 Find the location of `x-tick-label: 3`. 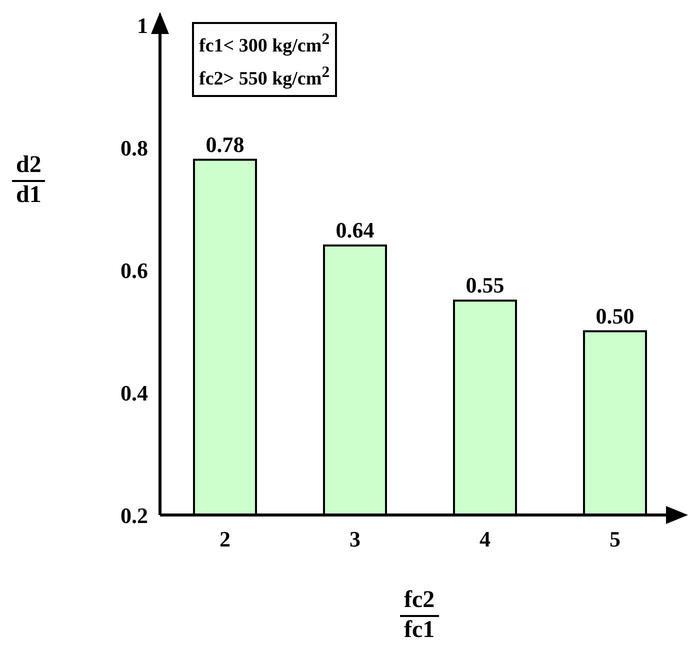

x-tick-label: 3 is located at coordinates (355, 539).